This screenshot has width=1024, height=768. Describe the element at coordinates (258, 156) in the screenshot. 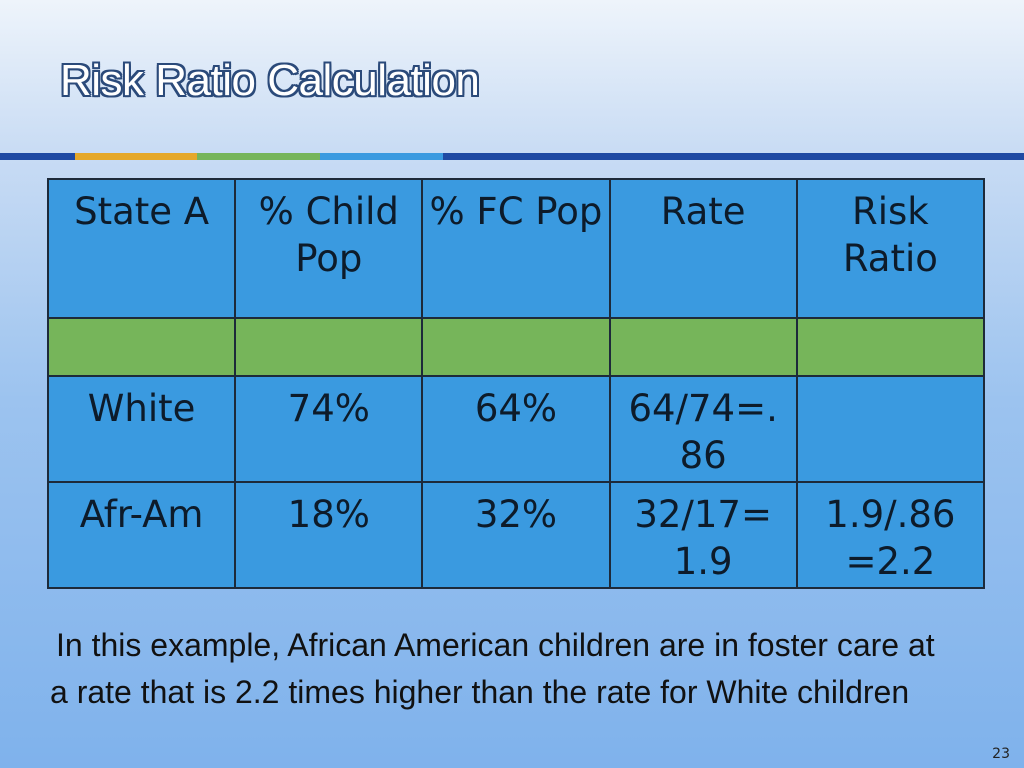

I see `band-green` at that location.